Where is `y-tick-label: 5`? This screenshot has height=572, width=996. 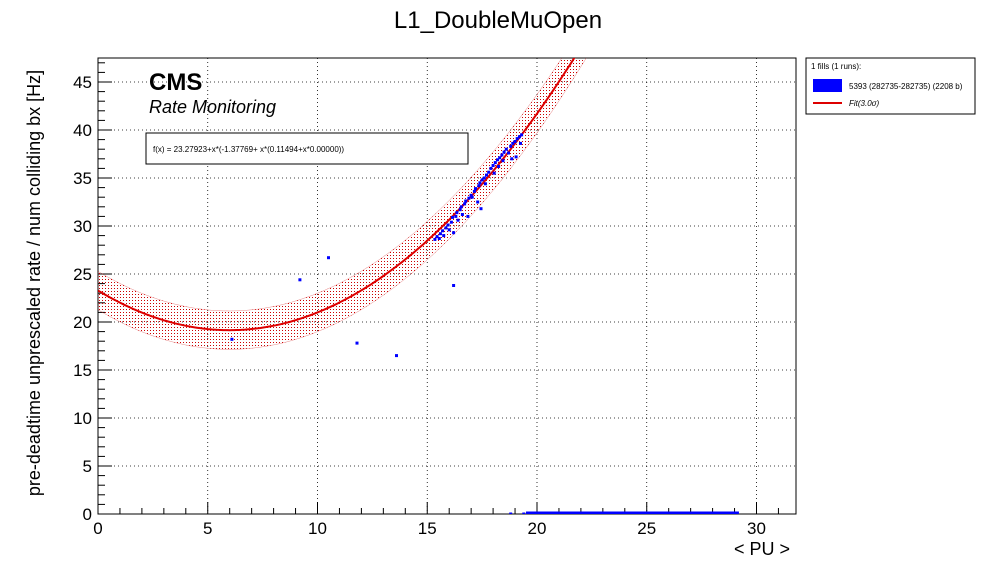 y-tick-label: 5 is located at coordinates (87, 466).